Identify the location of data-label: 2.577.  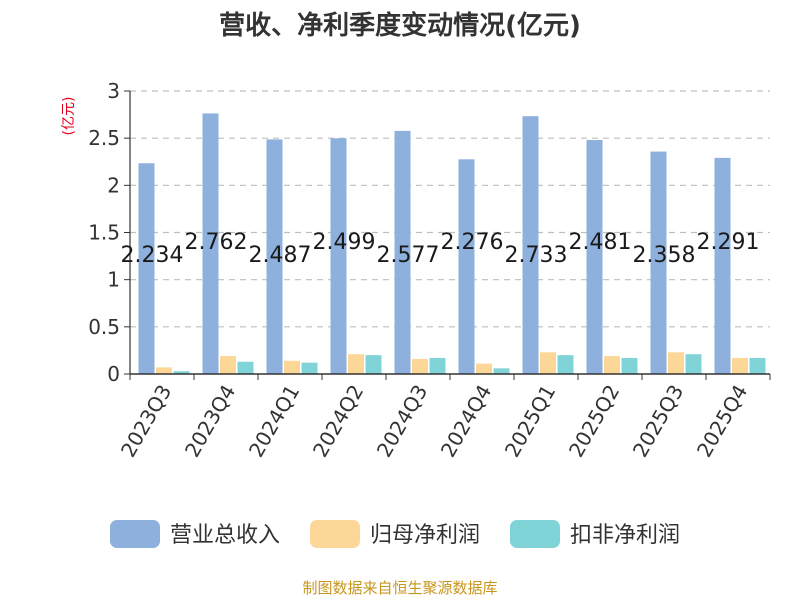
(408, 255).